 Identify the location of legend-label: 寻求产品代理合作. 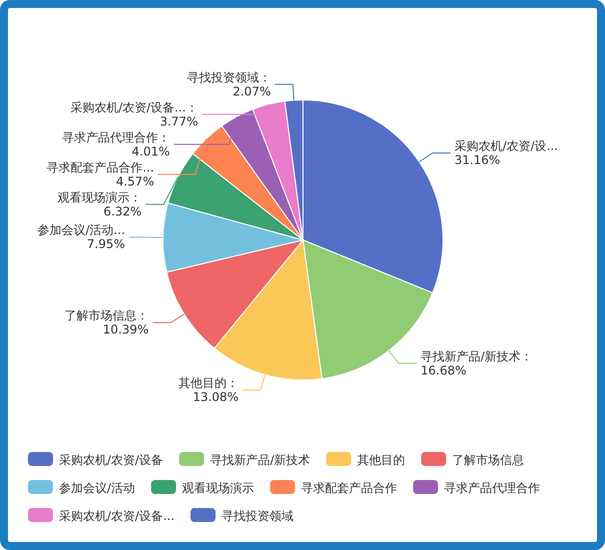
(492, 488).